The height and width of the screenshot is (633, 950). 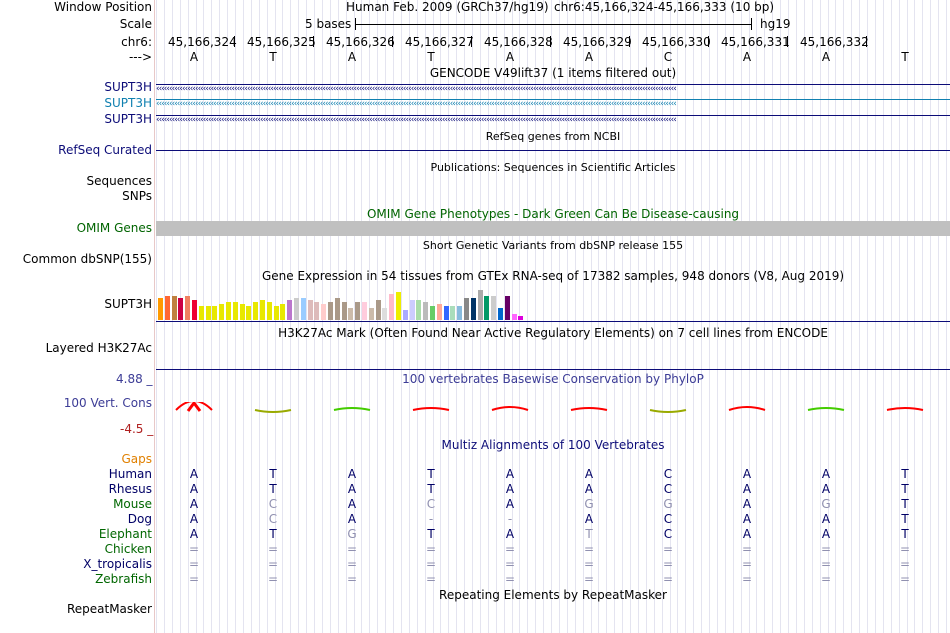 I want to click on multiz-species-label: Zebrafish, so click(x=123, y=579).